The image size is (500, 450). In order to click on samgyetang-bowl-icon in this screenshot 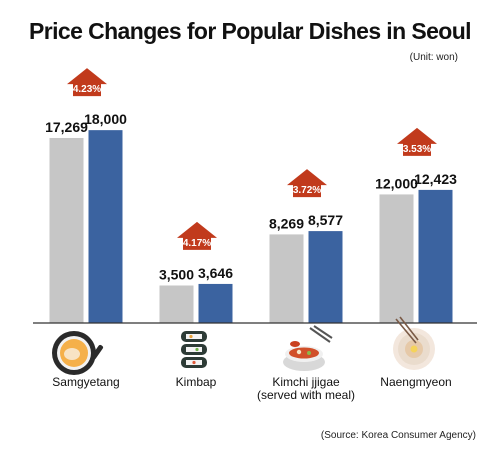, I will do `click(78, 353)`.